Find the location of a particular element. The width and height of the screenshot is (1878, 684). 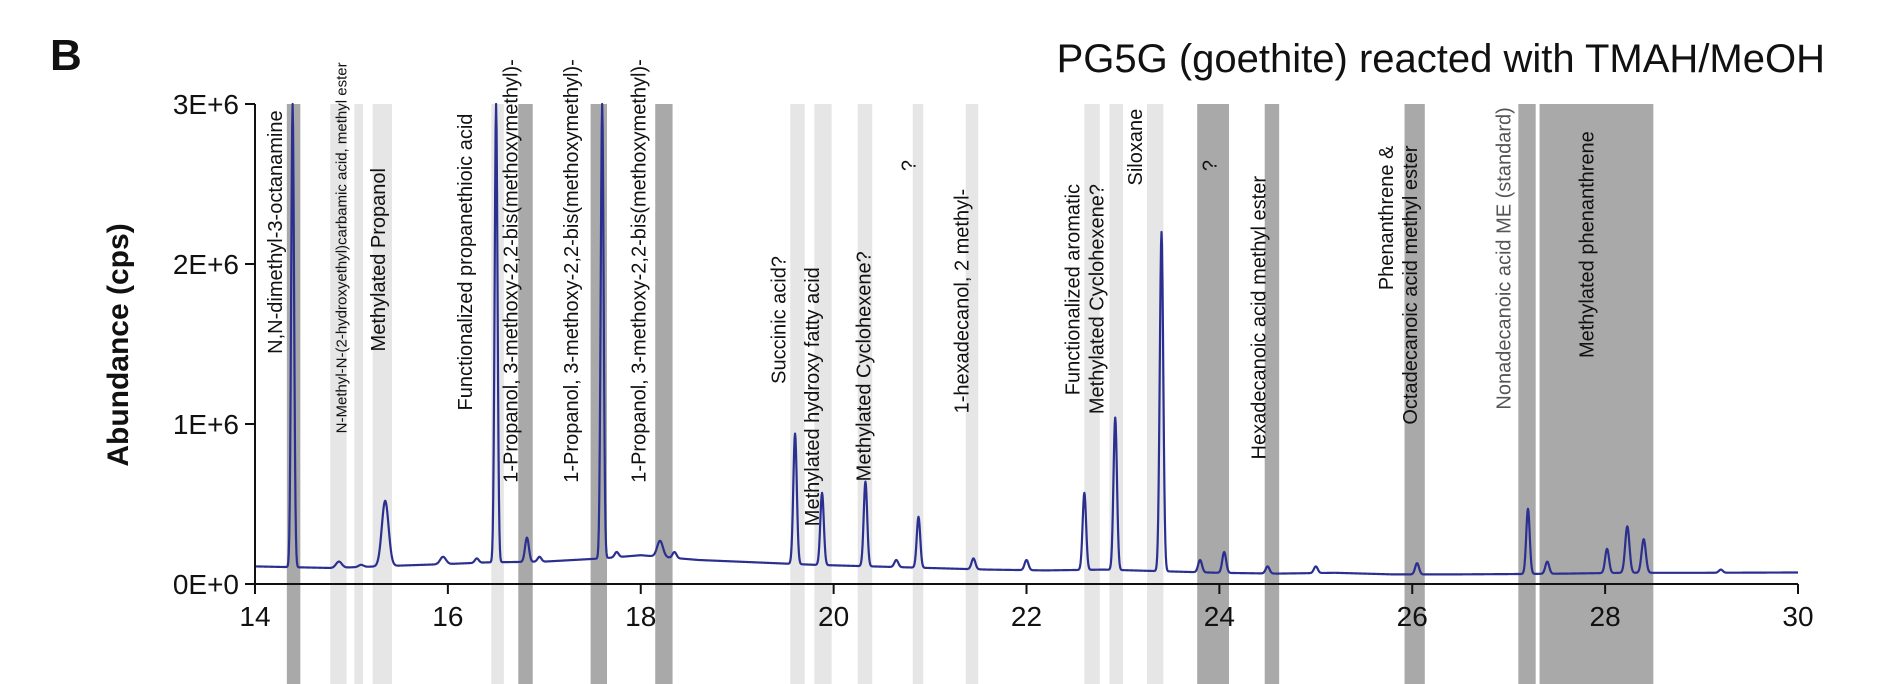

peak-label: Methylated phenanthrene is located at coordinates (1588, 244).